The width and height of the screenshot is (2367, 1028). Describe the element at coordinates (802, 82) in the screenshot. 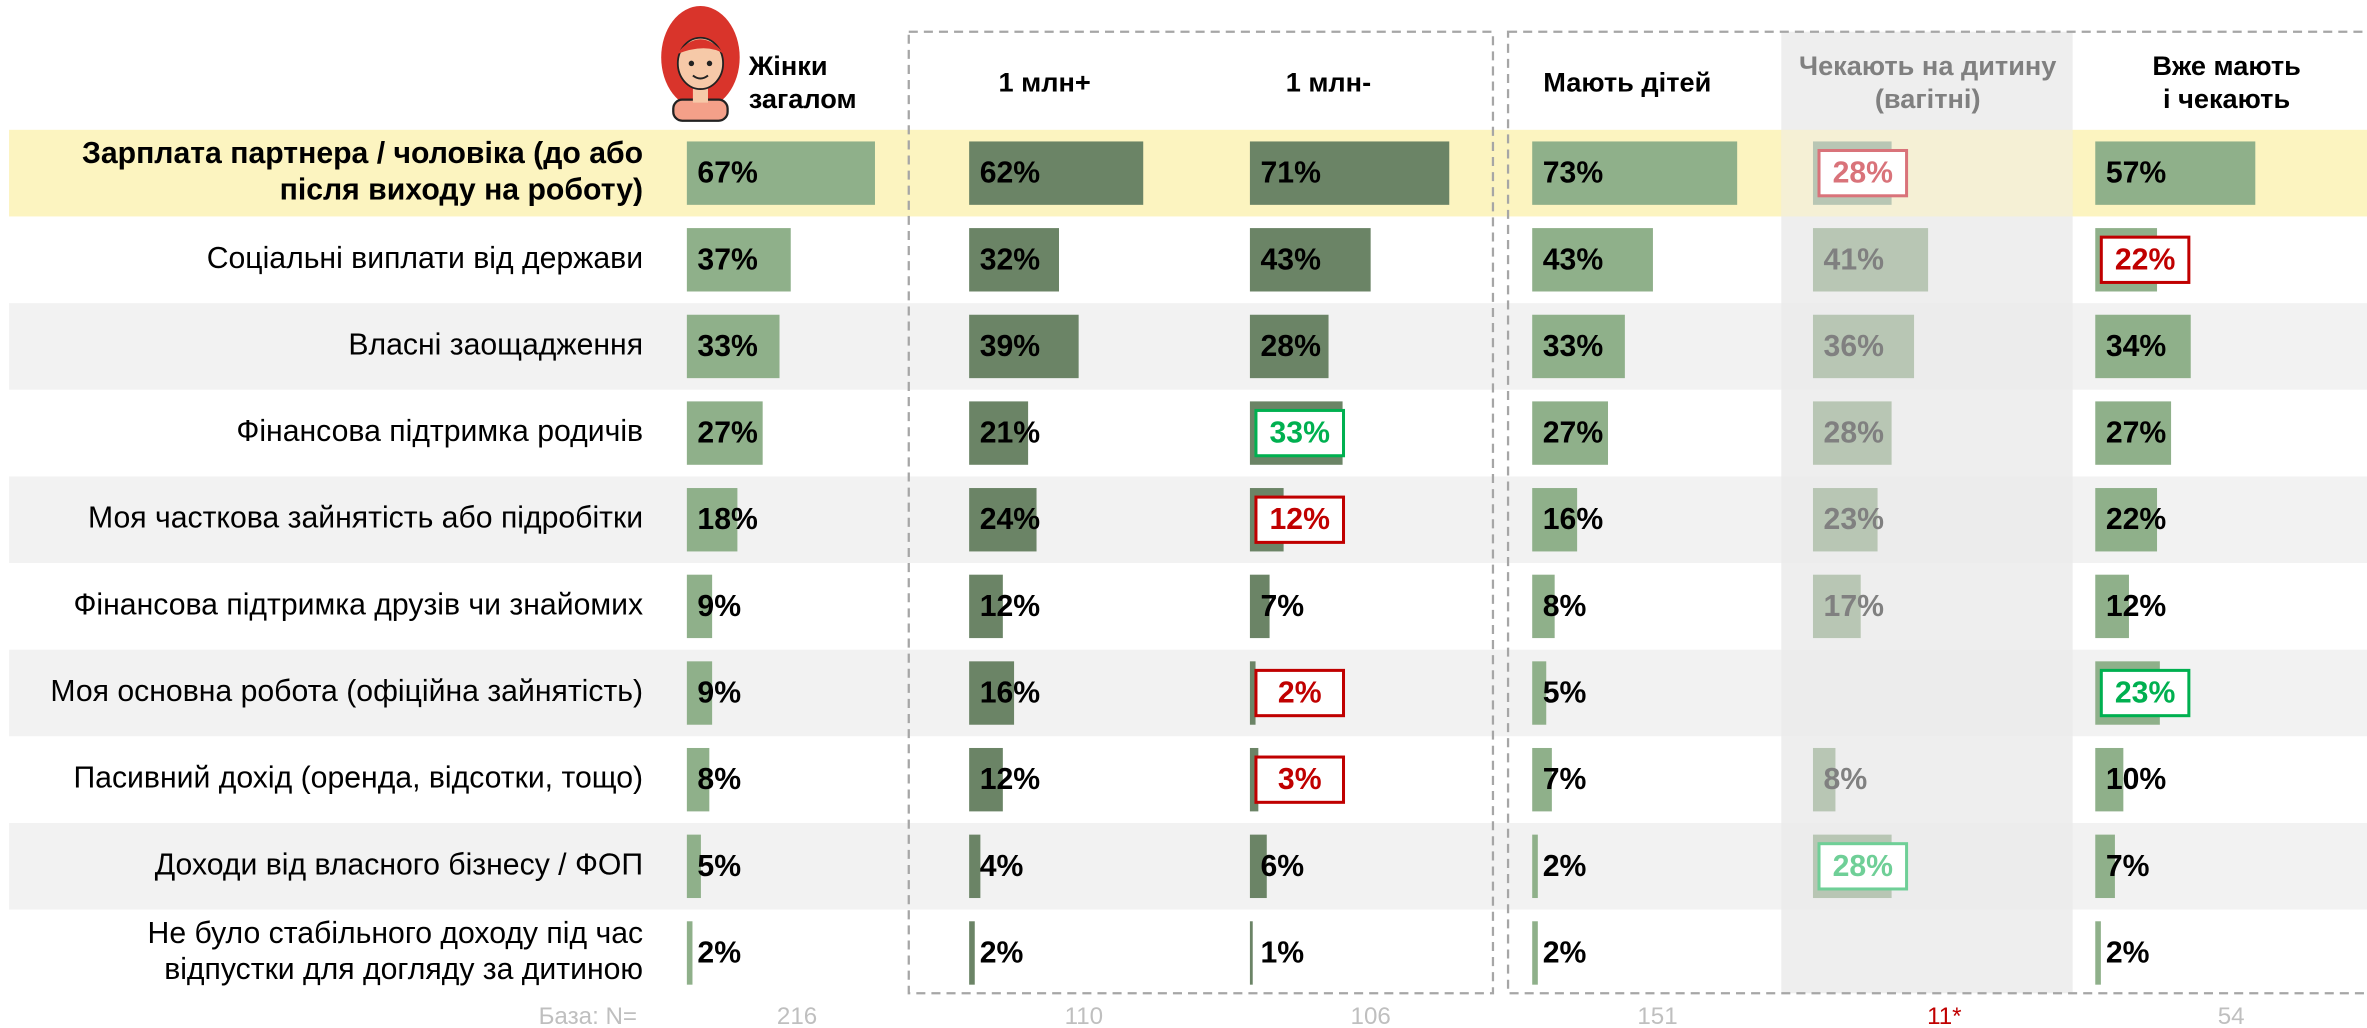

I see `column-header: Жінки загалом` at that location.